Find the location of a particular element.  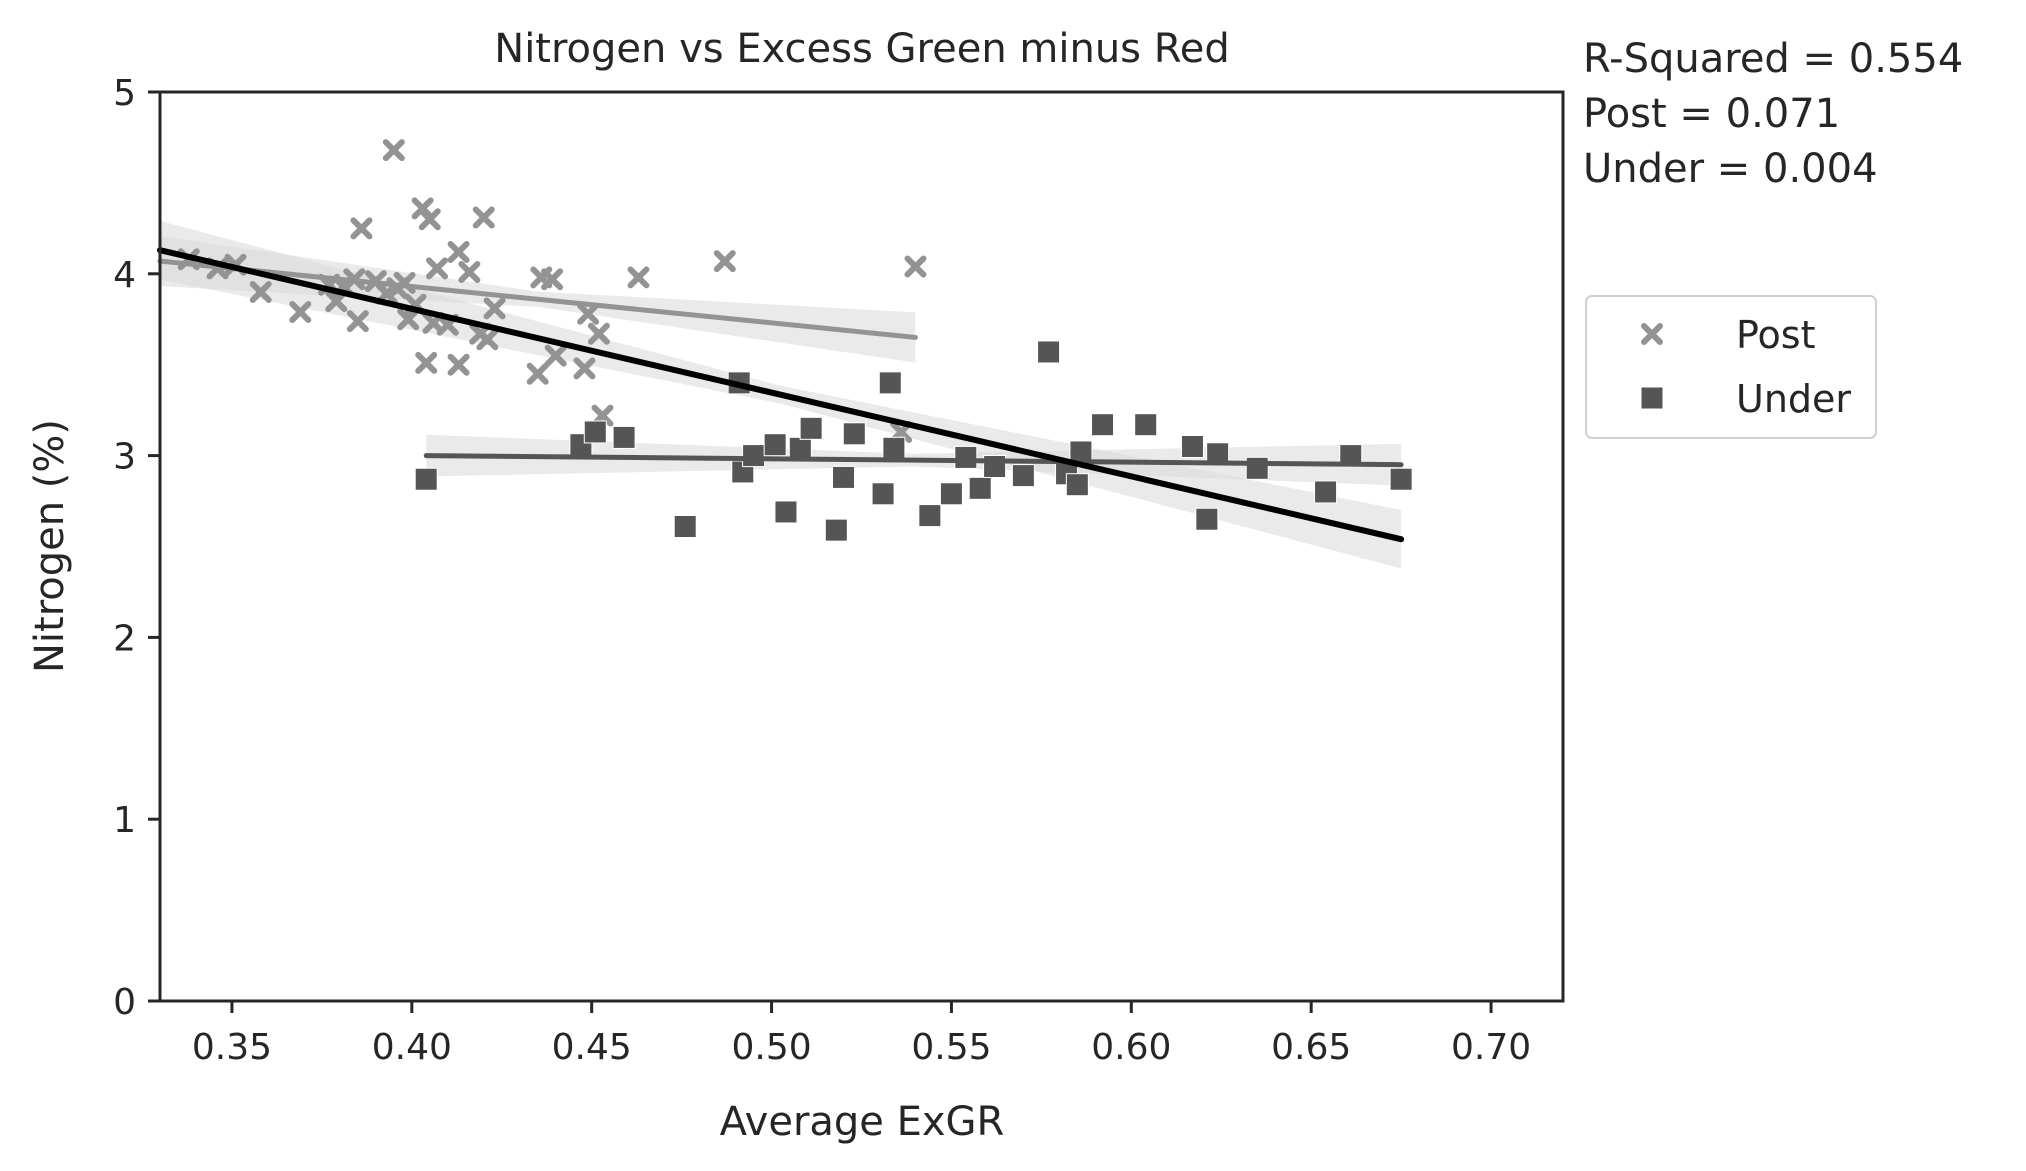

legend-square-marker is located at coordinates (1652, 398).